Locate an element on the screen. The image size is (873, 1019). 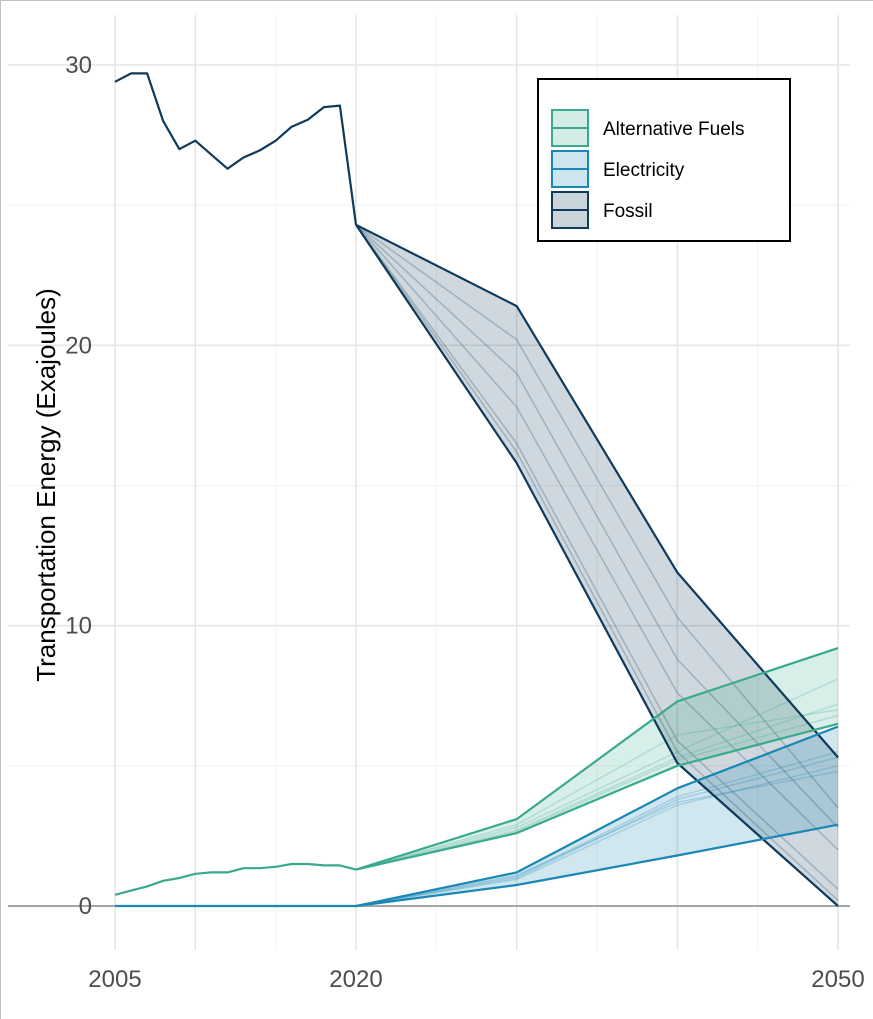
projection-band-alternative-fuels is located at coordinates (597, 759).